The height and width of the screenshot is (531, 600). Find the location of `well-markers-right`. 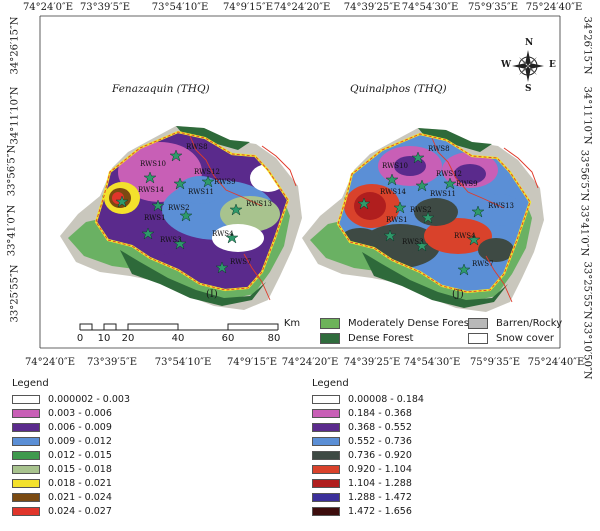

well-markers-right is located at coordinates (421, 213).